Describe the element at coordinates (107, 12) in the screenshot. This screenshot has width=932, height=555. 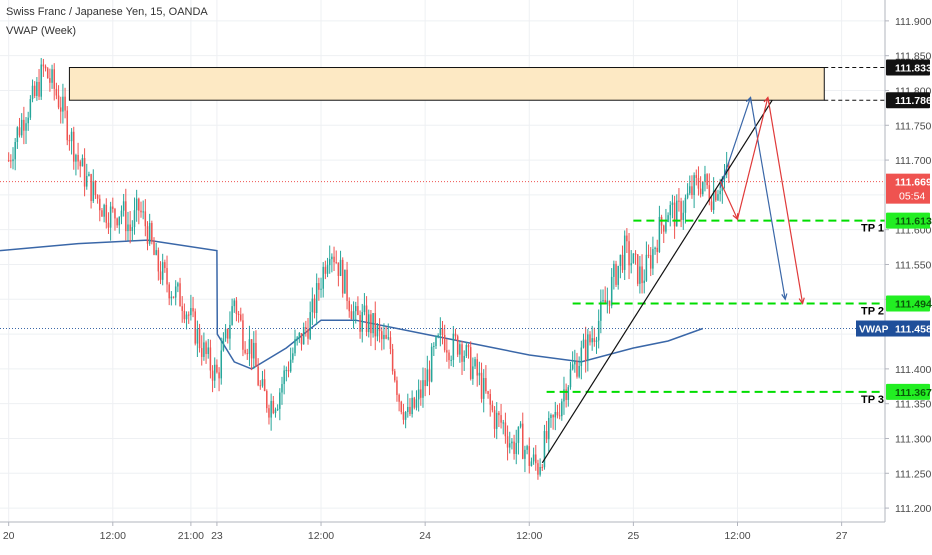
I see `chart-title: Swiss Franc / Japanese Yen, 15, OANDA` at that location.